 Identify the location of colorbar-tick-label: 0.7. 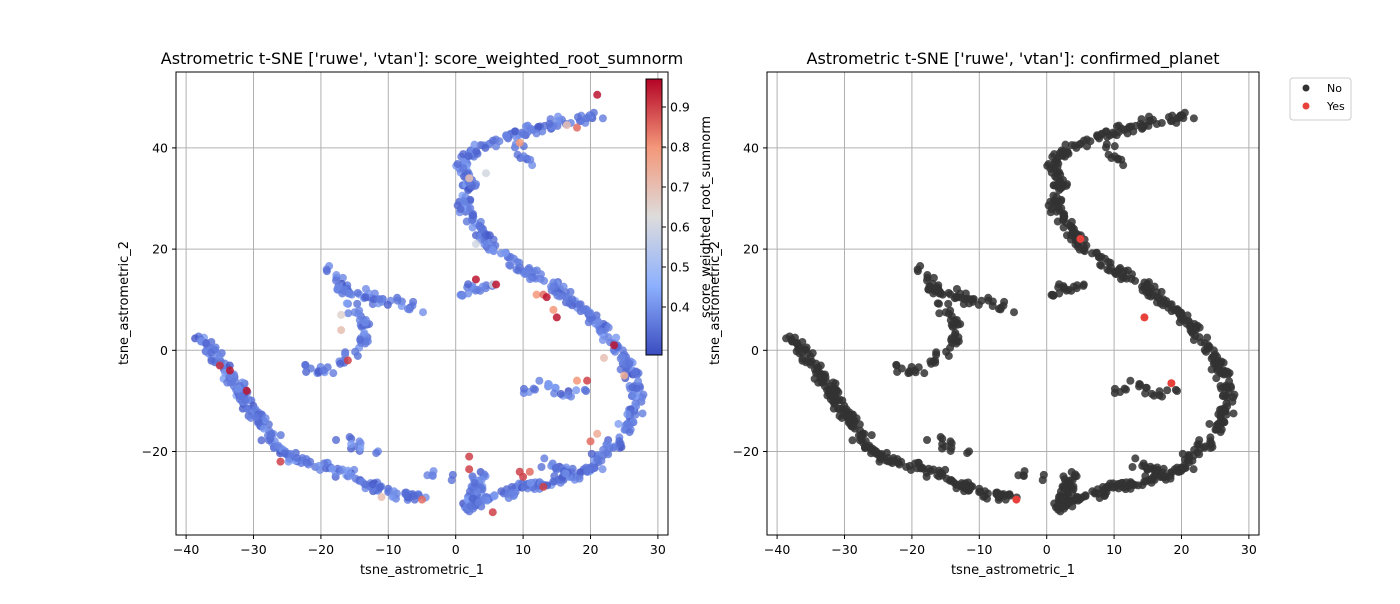
(680, 187).